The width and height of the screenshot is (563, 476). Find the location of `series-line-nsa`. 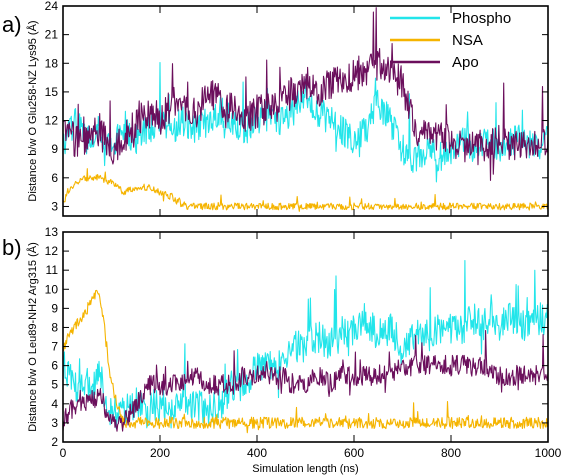

series-line-nsa is located at coordinates (305, 190).